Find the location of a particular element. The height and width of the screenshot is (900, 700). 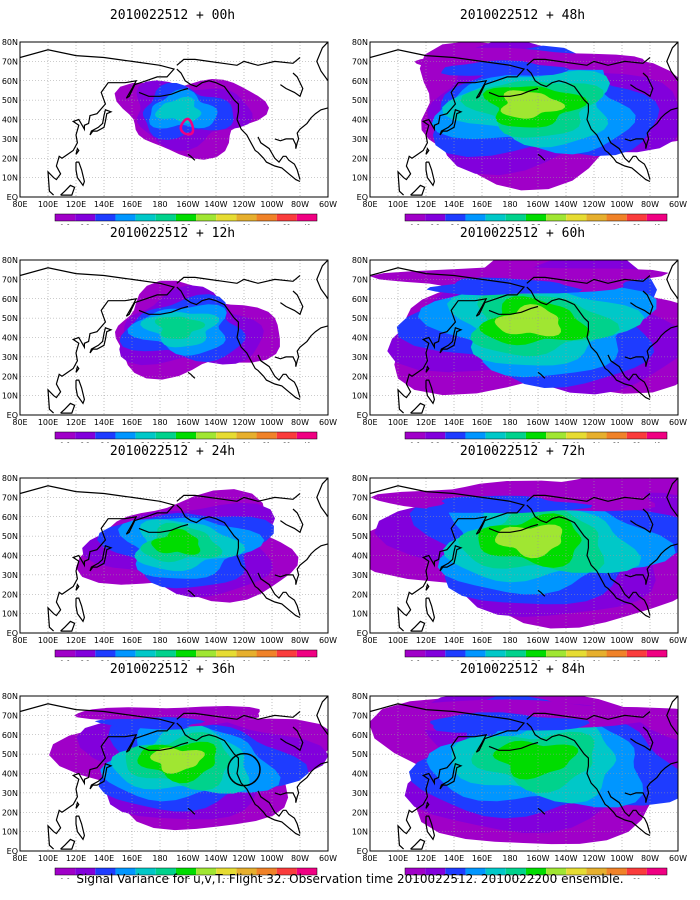

lat-tick-label: 50N is located at coordinates (360, 754).